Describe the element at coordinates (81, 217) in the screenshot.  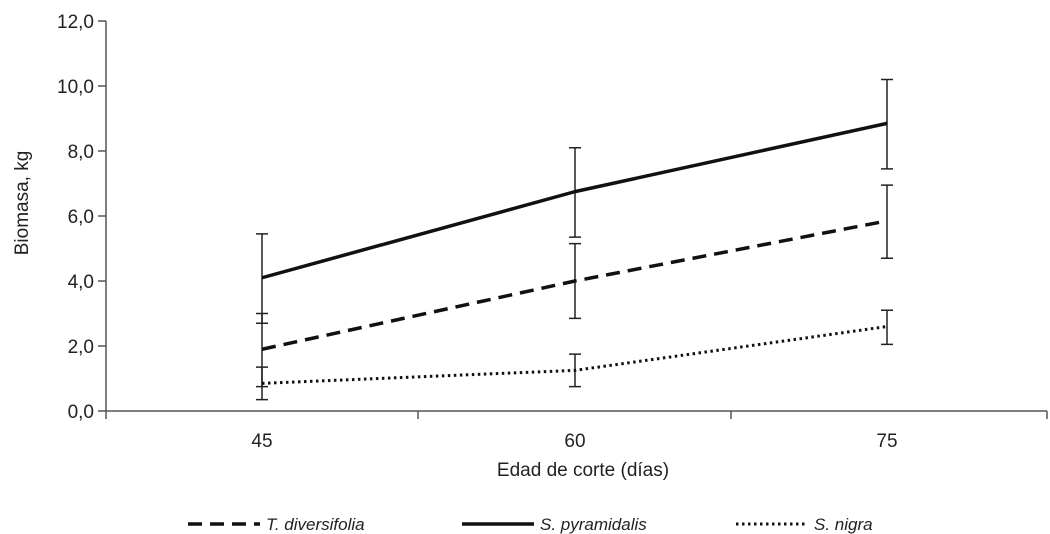
I see `y-tick-label: 6,0` at that location.